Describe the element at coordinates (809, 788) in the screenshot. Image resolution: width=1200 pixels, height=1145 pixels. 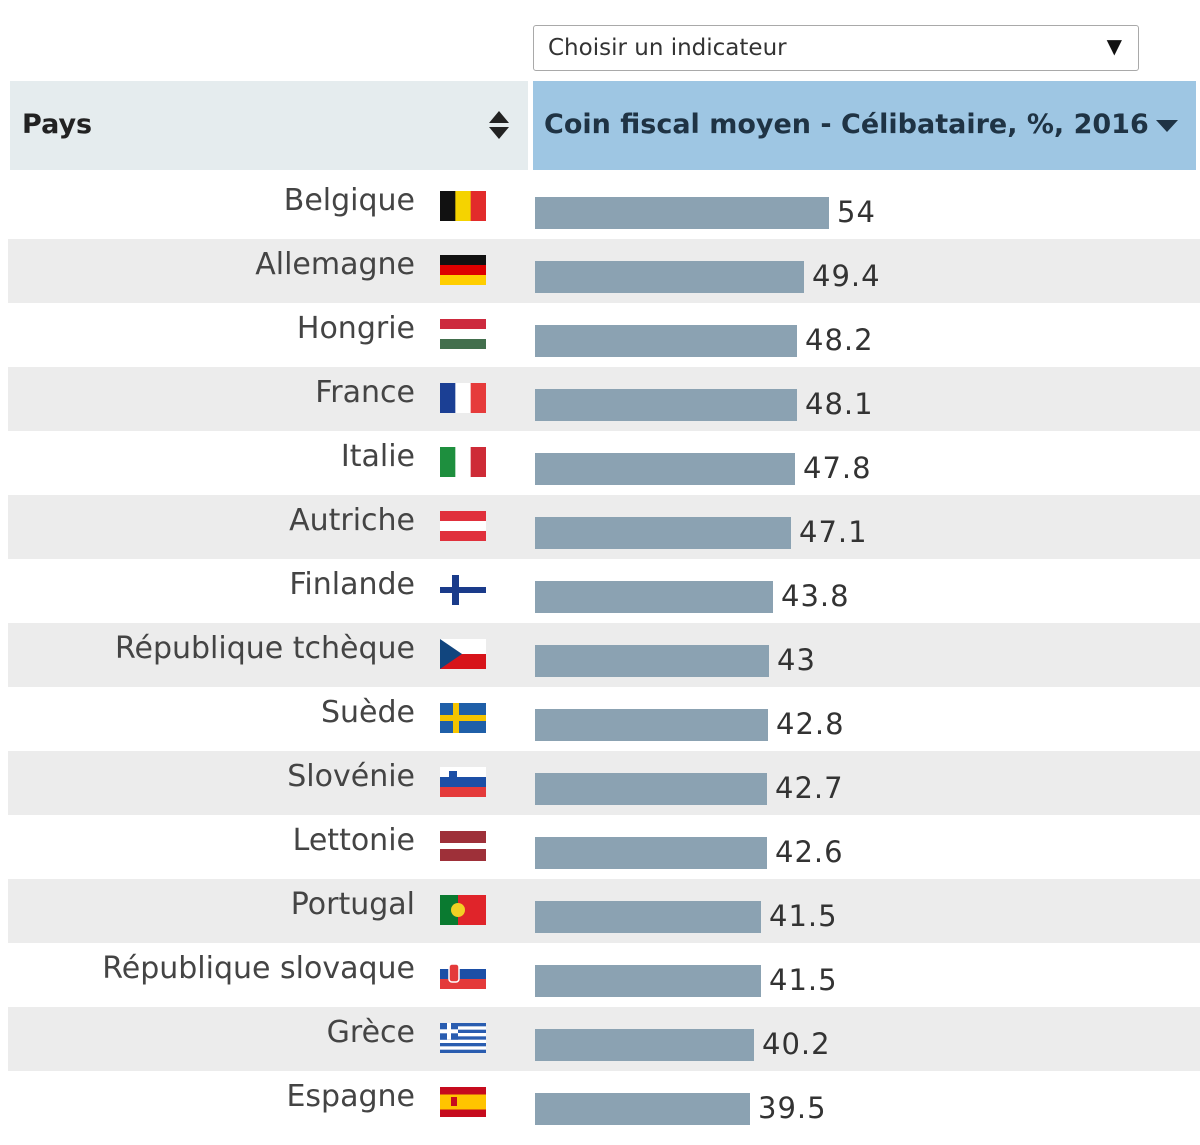
I see `data-label: 42.7` at that location.